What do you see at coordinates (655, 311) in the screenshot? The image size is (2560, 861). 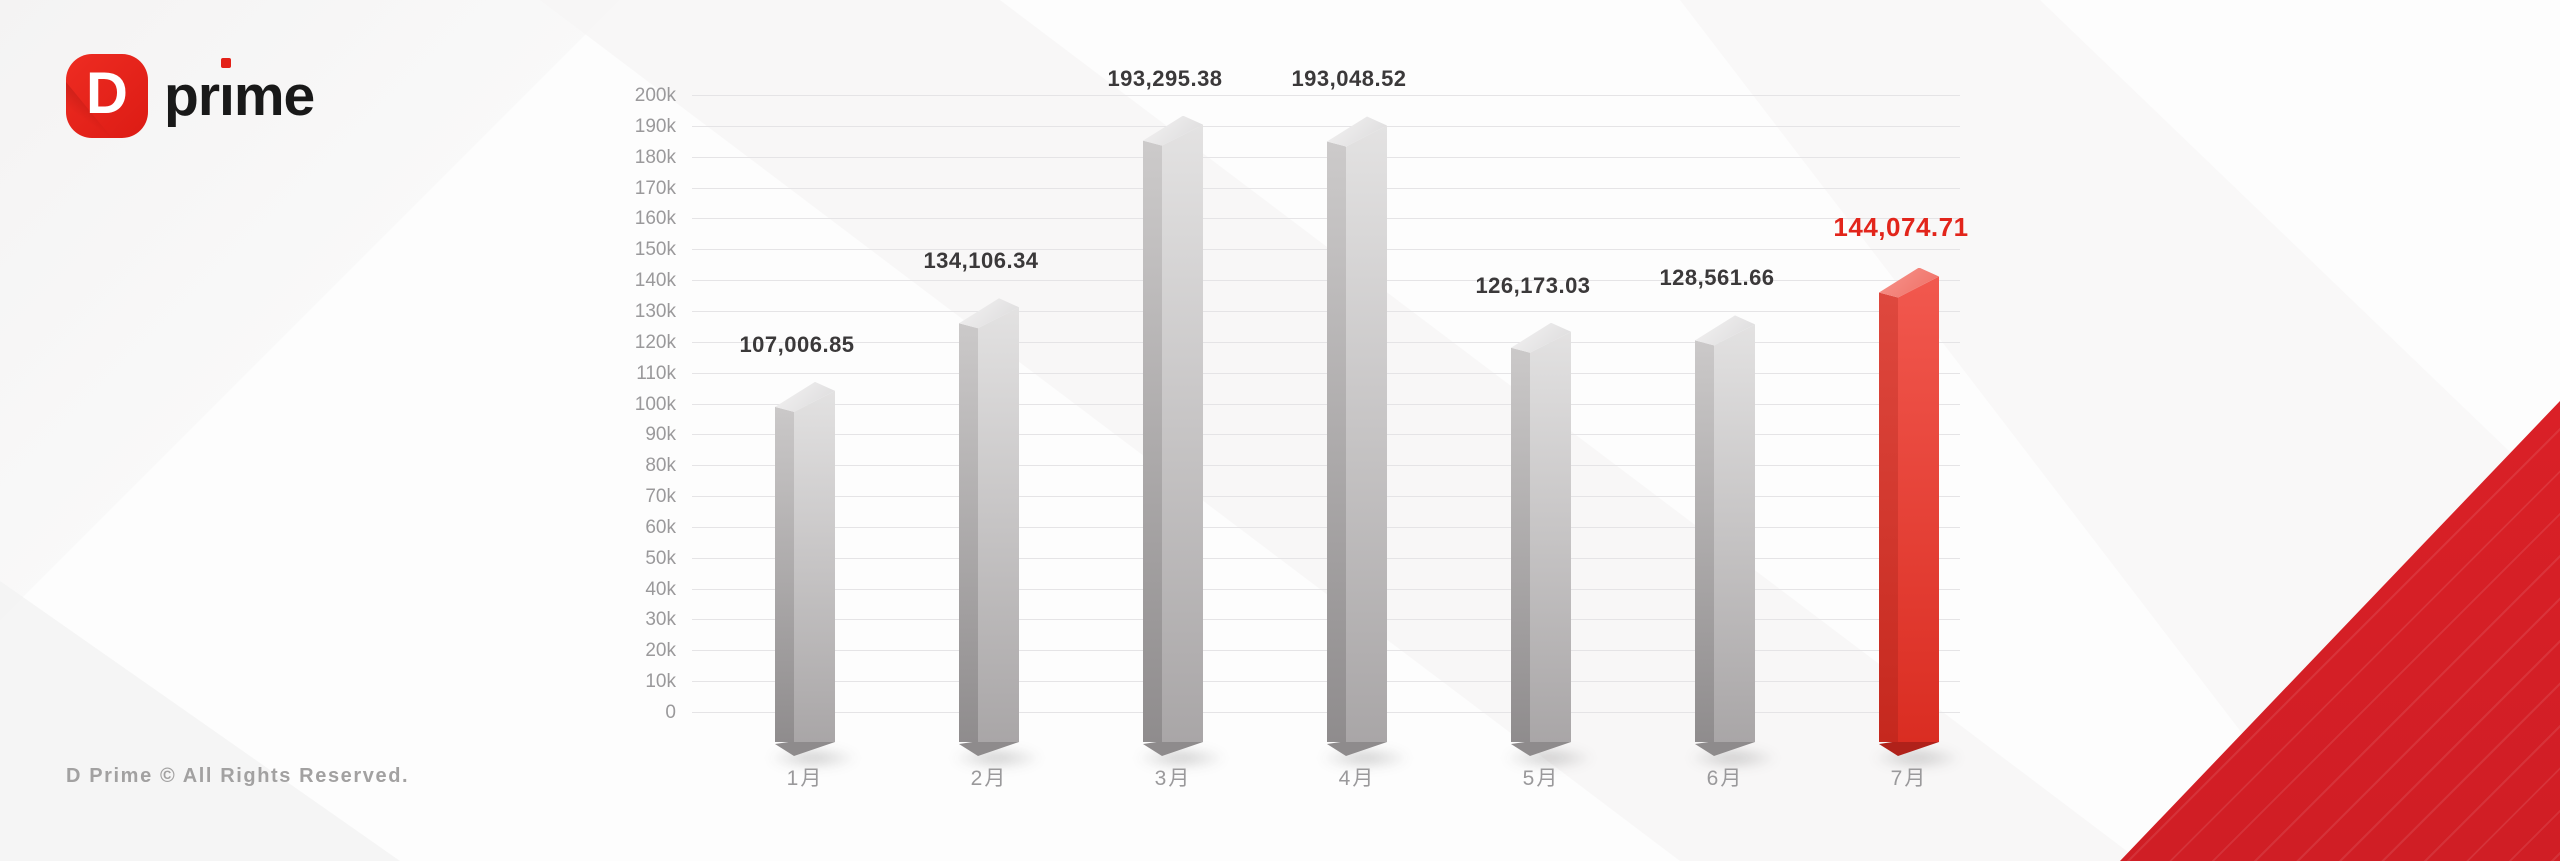 I see `y-axis-tick-label: 130k` at bounding box center [655, 311].